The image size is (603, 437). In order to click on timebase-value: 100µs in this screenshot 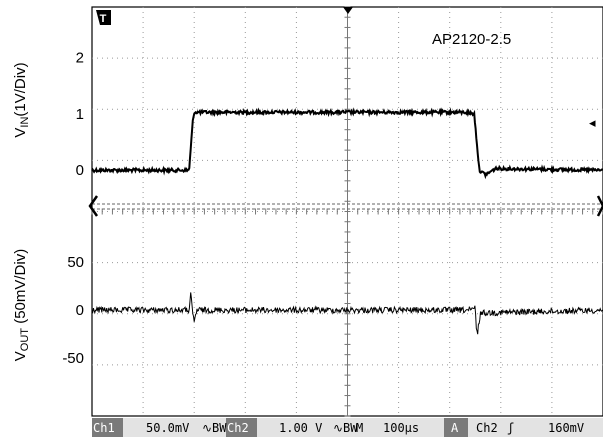, I will do `click(401, 428)`.